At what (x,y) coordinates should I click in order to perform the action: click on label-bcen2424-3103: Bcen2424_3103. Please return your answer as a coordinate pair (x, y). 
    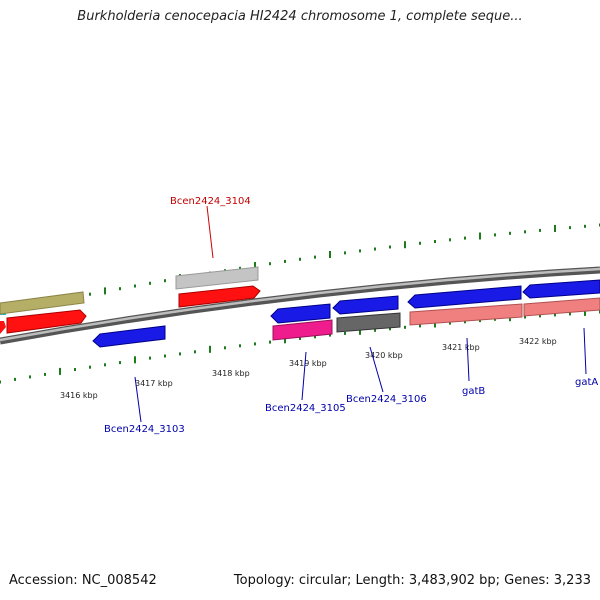
    Looking at the image, I should click on (144, 429).